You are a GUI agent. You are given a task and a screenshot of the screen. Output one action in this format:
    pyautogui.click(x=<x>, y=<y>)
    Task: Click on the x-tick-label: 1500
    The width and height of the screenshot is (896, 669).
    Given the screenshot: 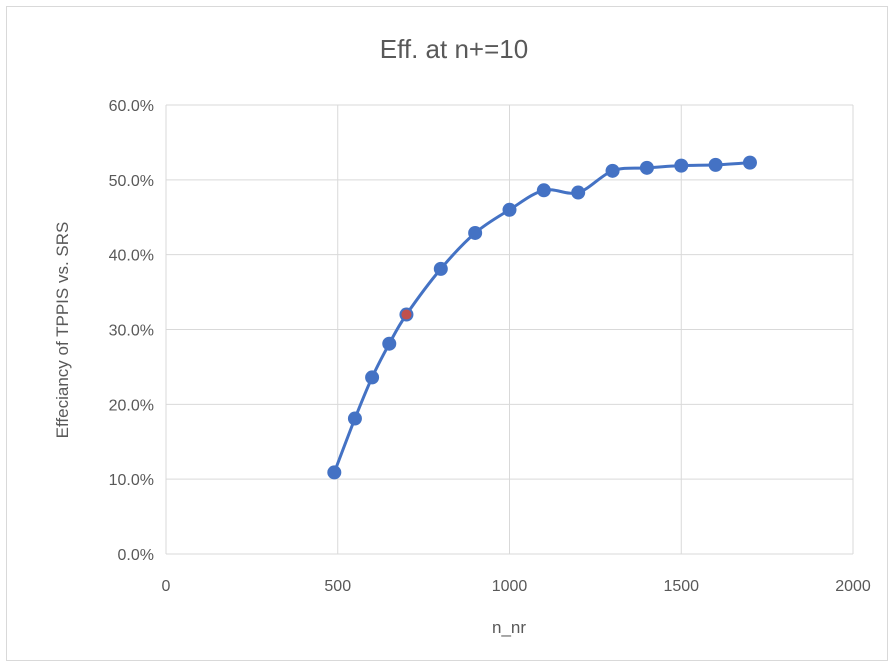 What is the action you would take?
    pyautogui.click(x=681, y=586)
    